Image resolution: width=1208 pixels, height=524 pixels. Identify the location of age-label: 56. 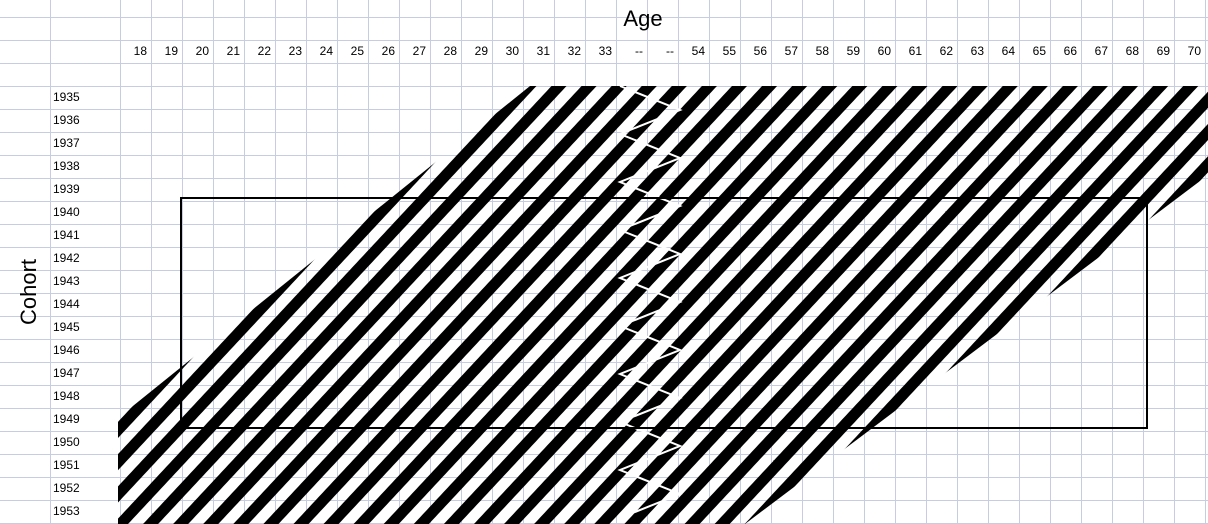
(761, 51).